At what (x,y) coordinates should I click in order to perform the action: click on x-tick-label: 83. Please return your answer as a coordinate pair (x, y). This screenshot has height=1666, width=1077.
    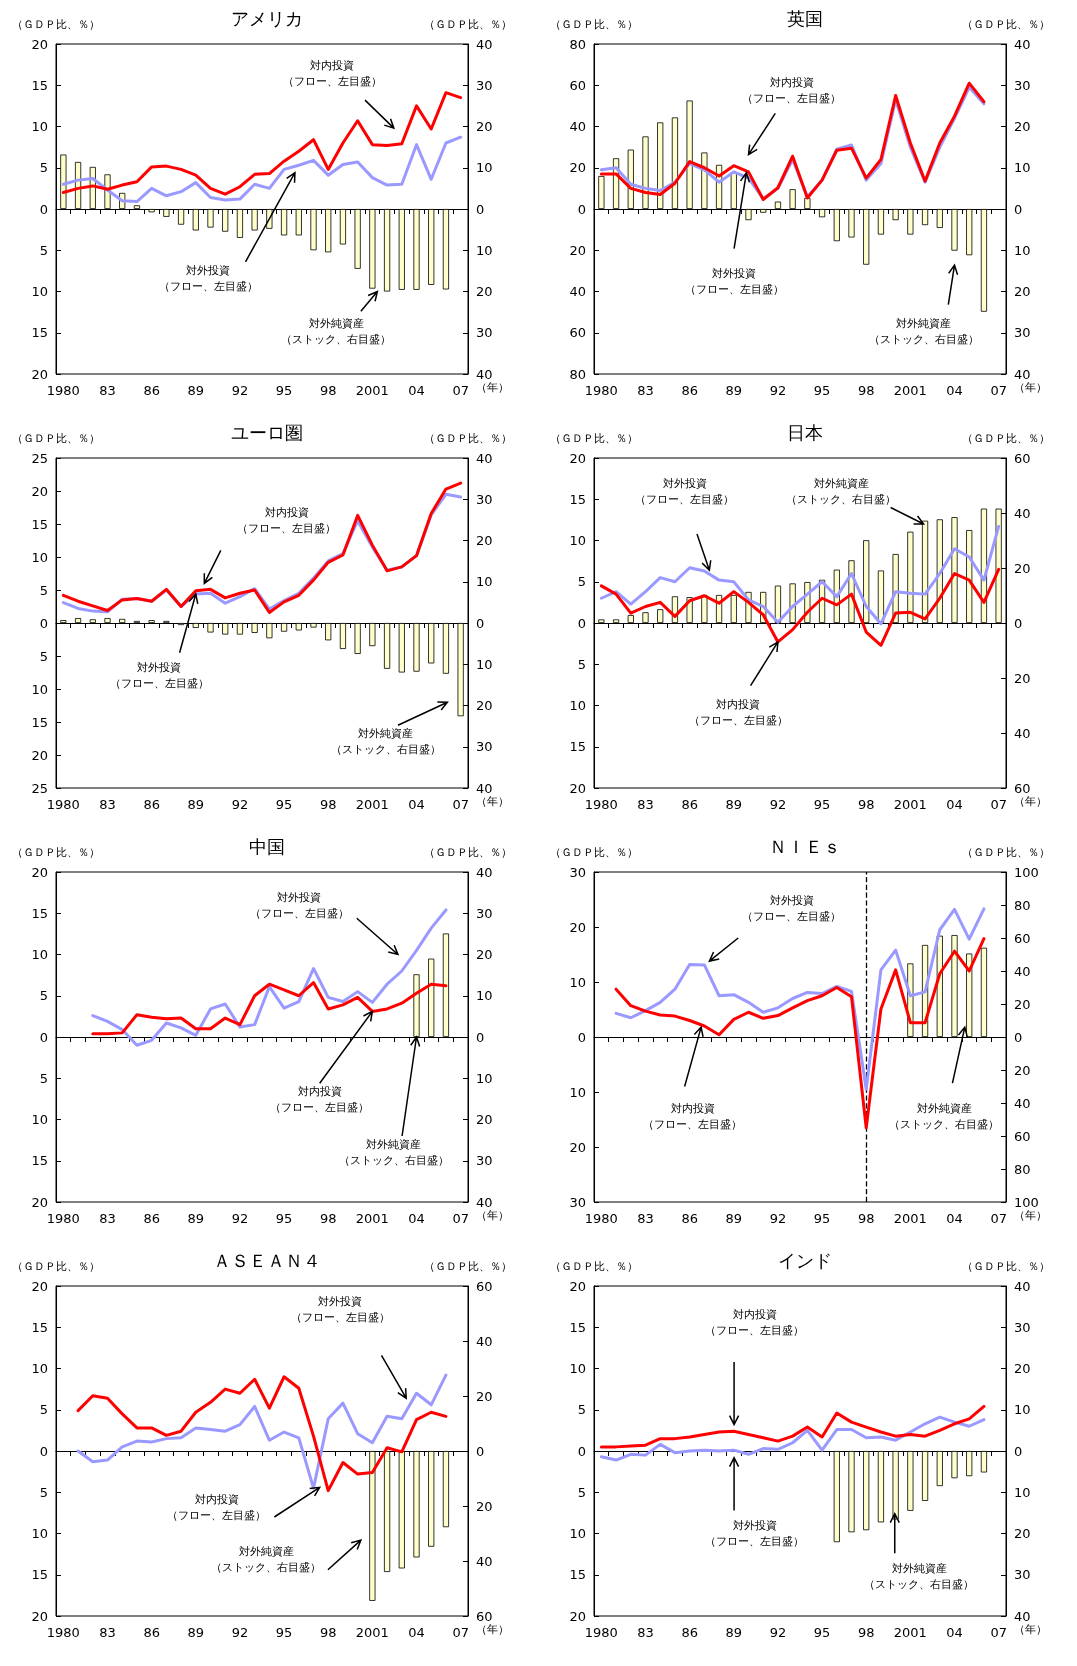
    Looking at the image, I should click on (107, 804).